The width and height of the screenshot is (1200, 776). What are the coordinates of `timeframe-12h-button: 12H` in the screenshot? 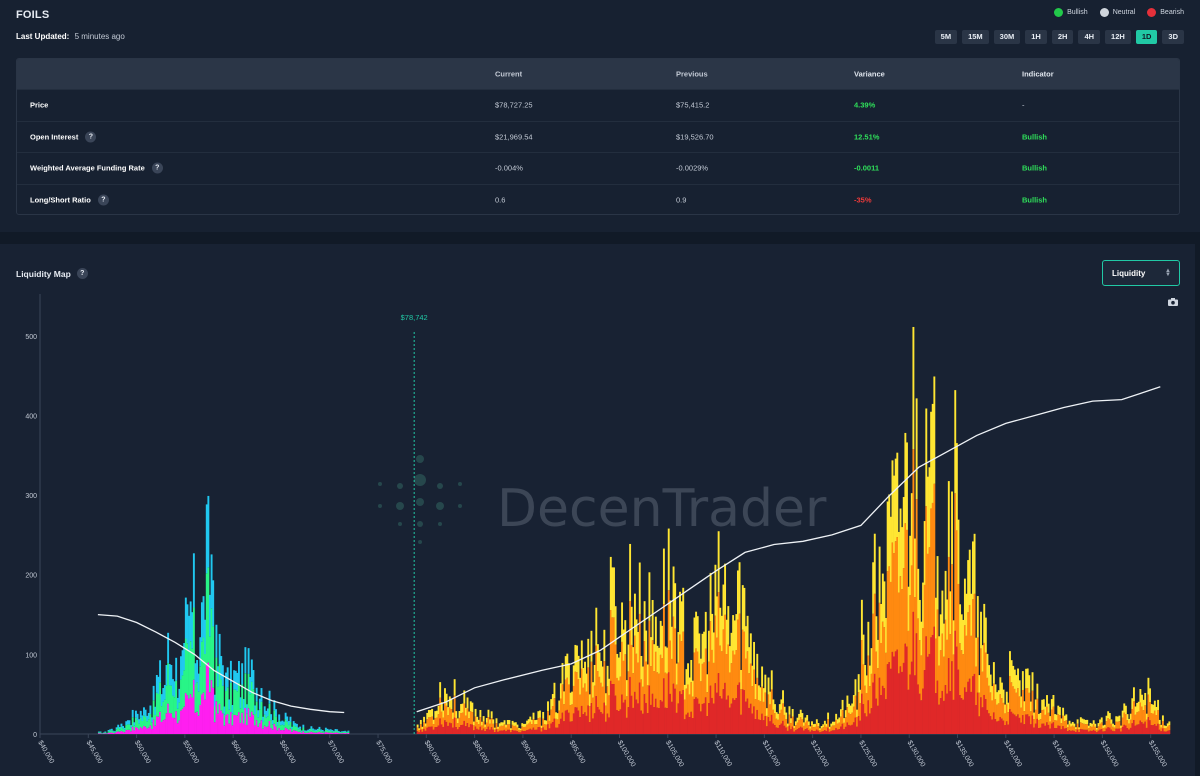 It's located at (1118, 37).